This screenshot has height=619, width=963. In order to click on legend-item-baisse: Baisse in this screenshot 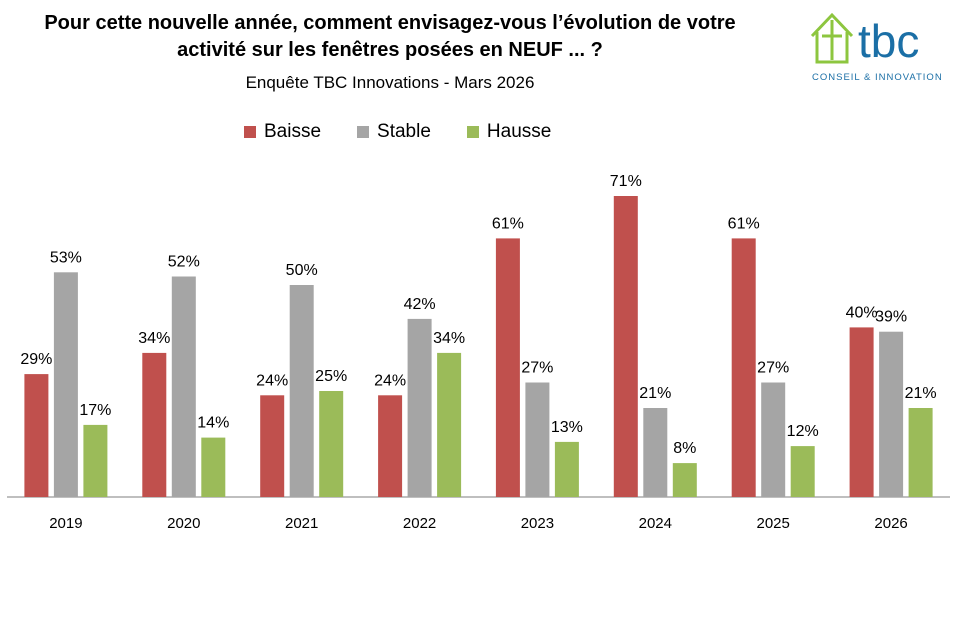, I will do `click(282, 132)`.